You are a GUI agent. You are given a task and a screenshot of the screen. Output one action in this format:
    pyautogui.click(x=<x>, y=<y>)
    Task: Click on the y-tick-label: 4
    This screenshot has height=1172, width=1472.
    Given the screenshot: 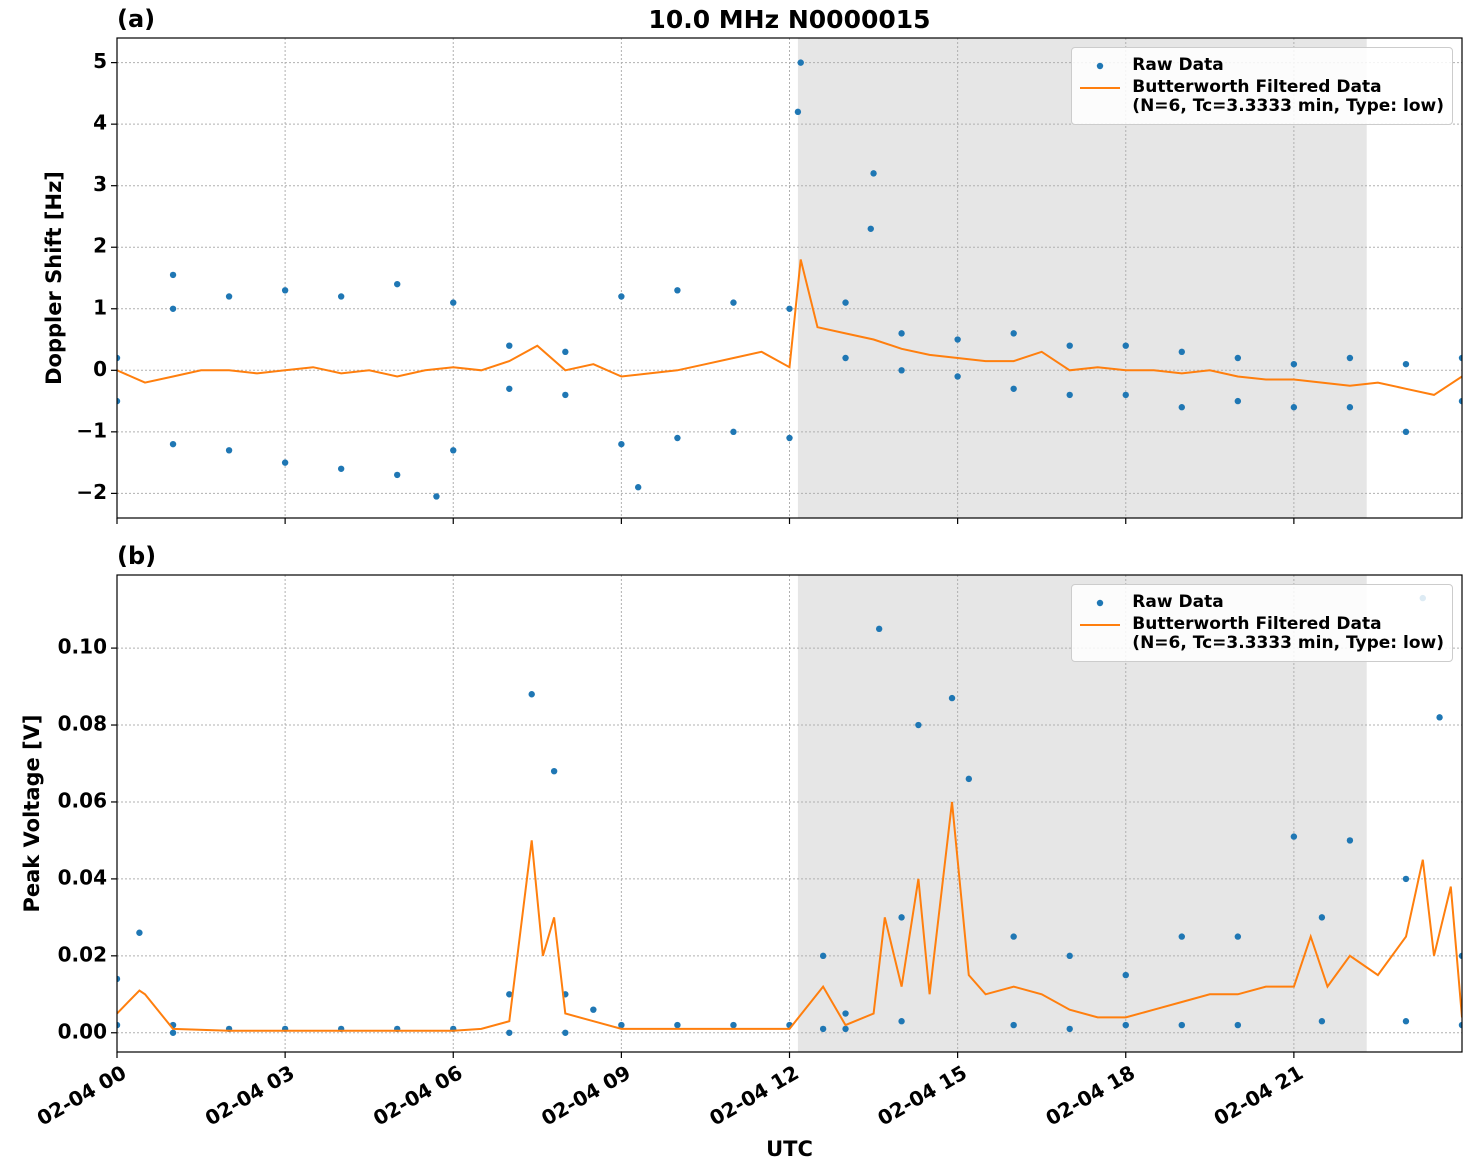 What is the action you would take?
    pyautogui.click(x=100, y=123)
    